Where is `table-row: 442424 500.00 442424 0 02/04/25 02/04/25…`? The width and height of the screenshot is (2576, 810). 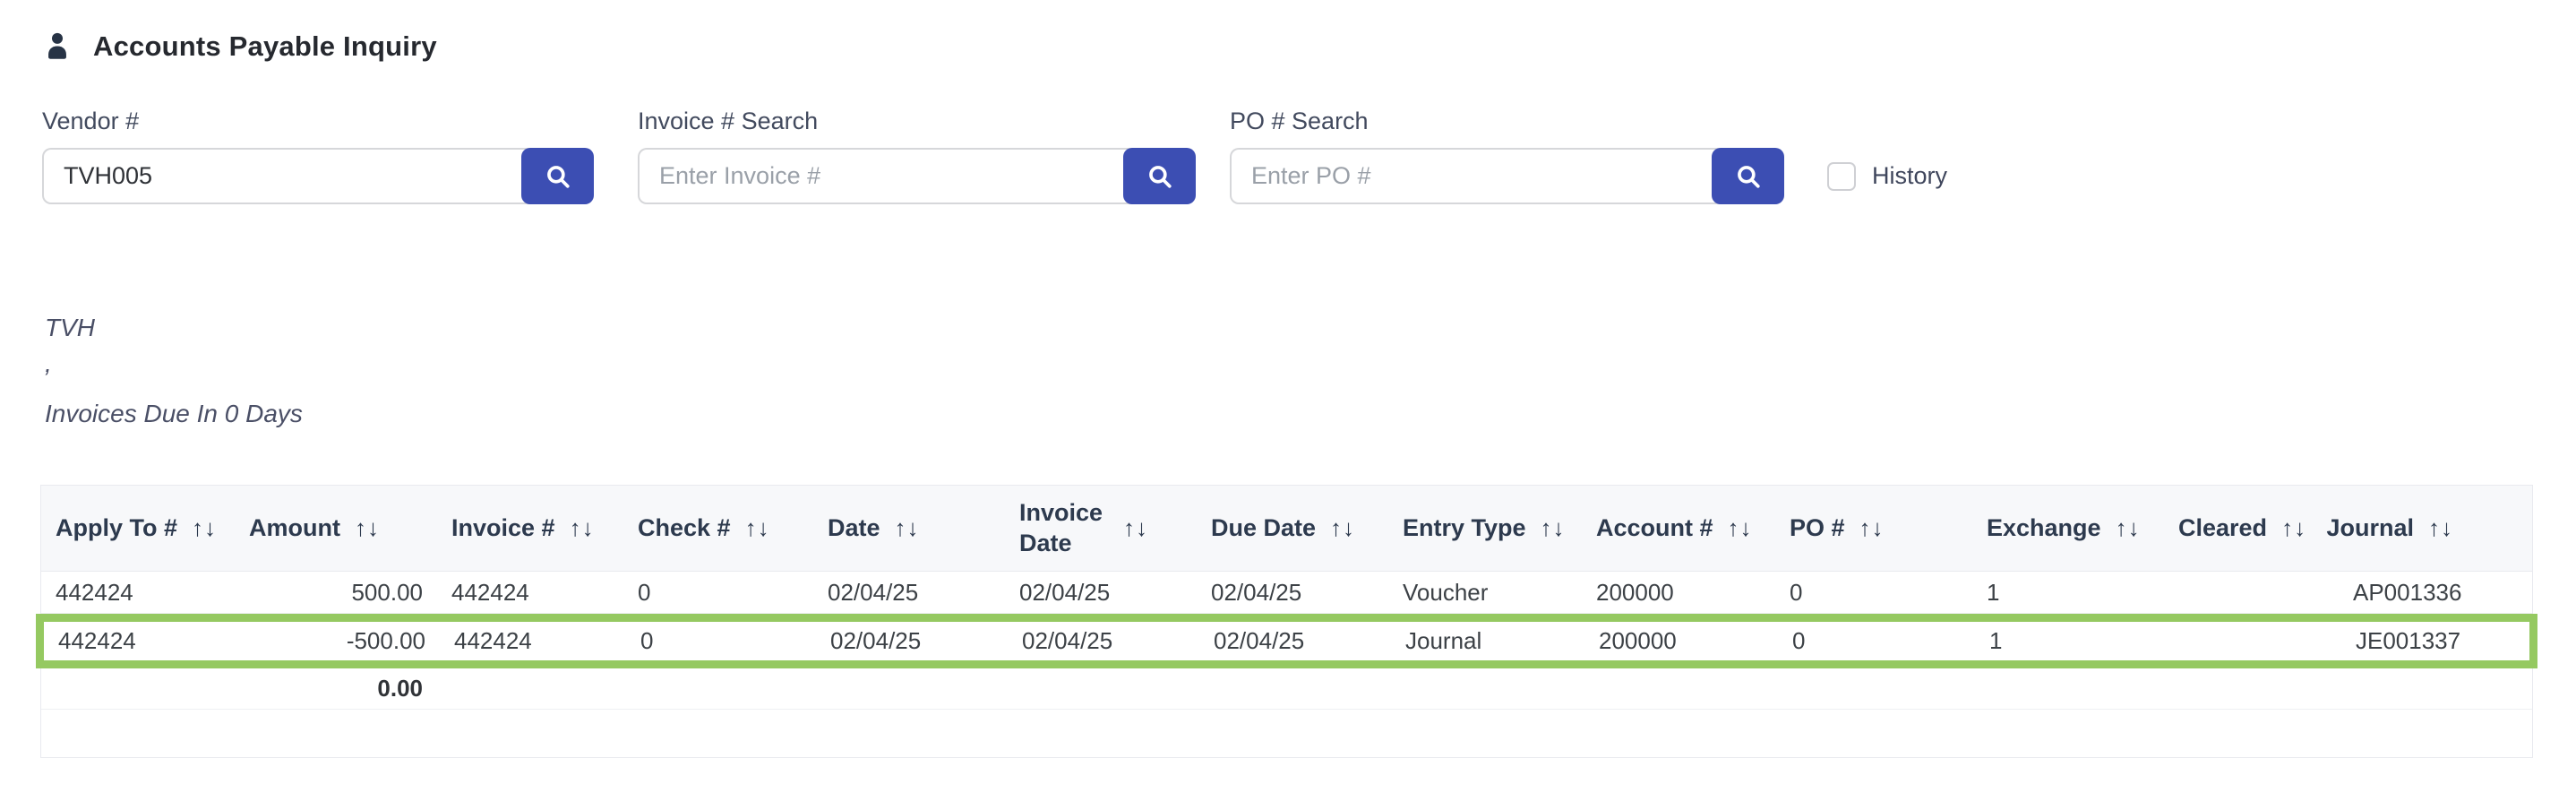 table-row: 442424 500.00 442424 0 02/04/25 02/04/25… is located at coordinates (1286, 593).